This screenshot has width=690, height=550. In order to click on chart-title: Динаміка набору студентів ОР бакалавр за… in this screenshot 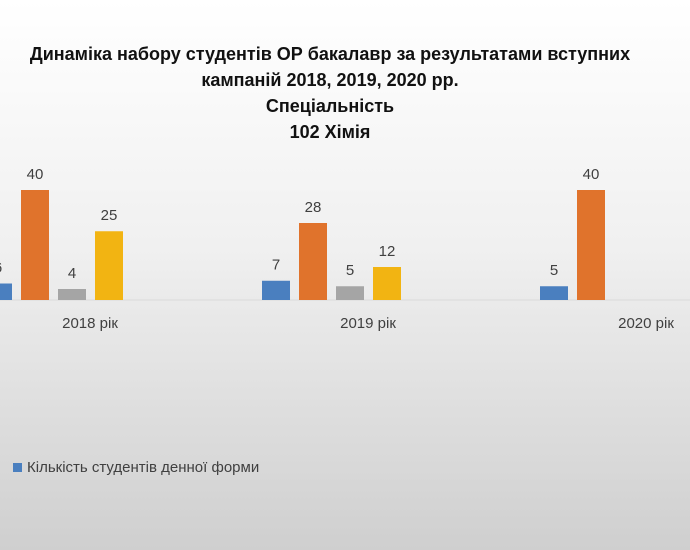, I will do `click(330, 54)`.